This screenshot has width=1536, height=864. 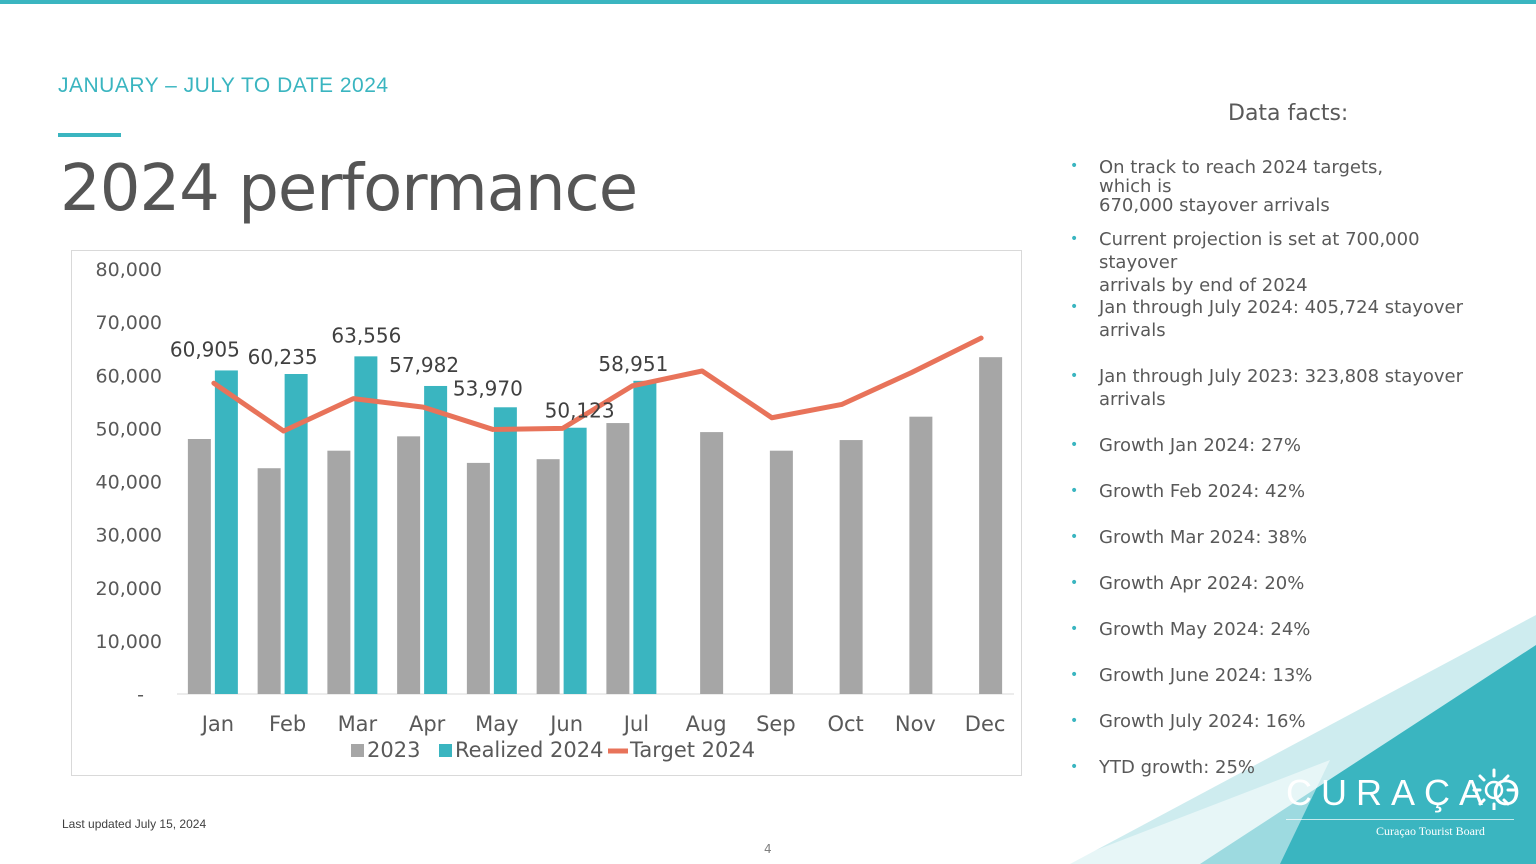 What do you see at coordinates (1177, 767) in the screenshot?
I see `fact-text: YTD growth: 25%` at bounding box center [1177, 767].